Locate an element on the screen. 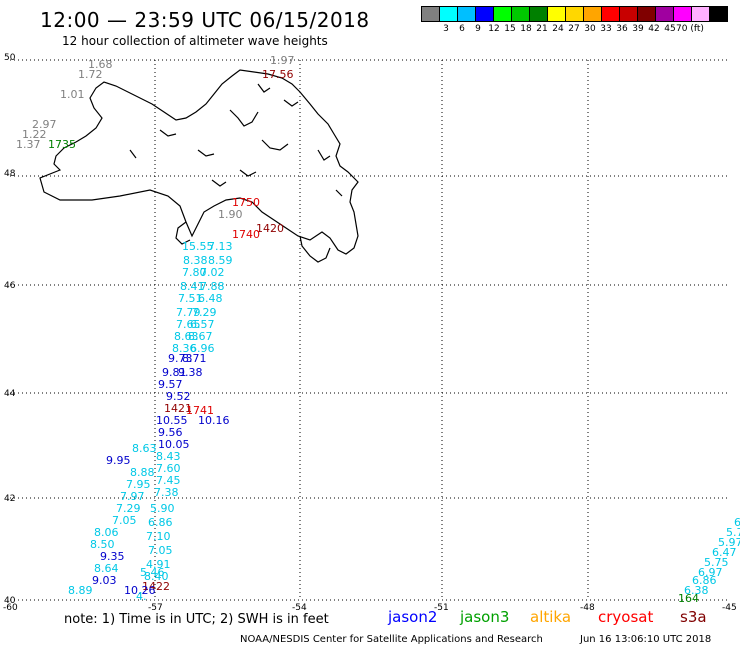  lon-label: -48 is located at coordinates (587, 608).